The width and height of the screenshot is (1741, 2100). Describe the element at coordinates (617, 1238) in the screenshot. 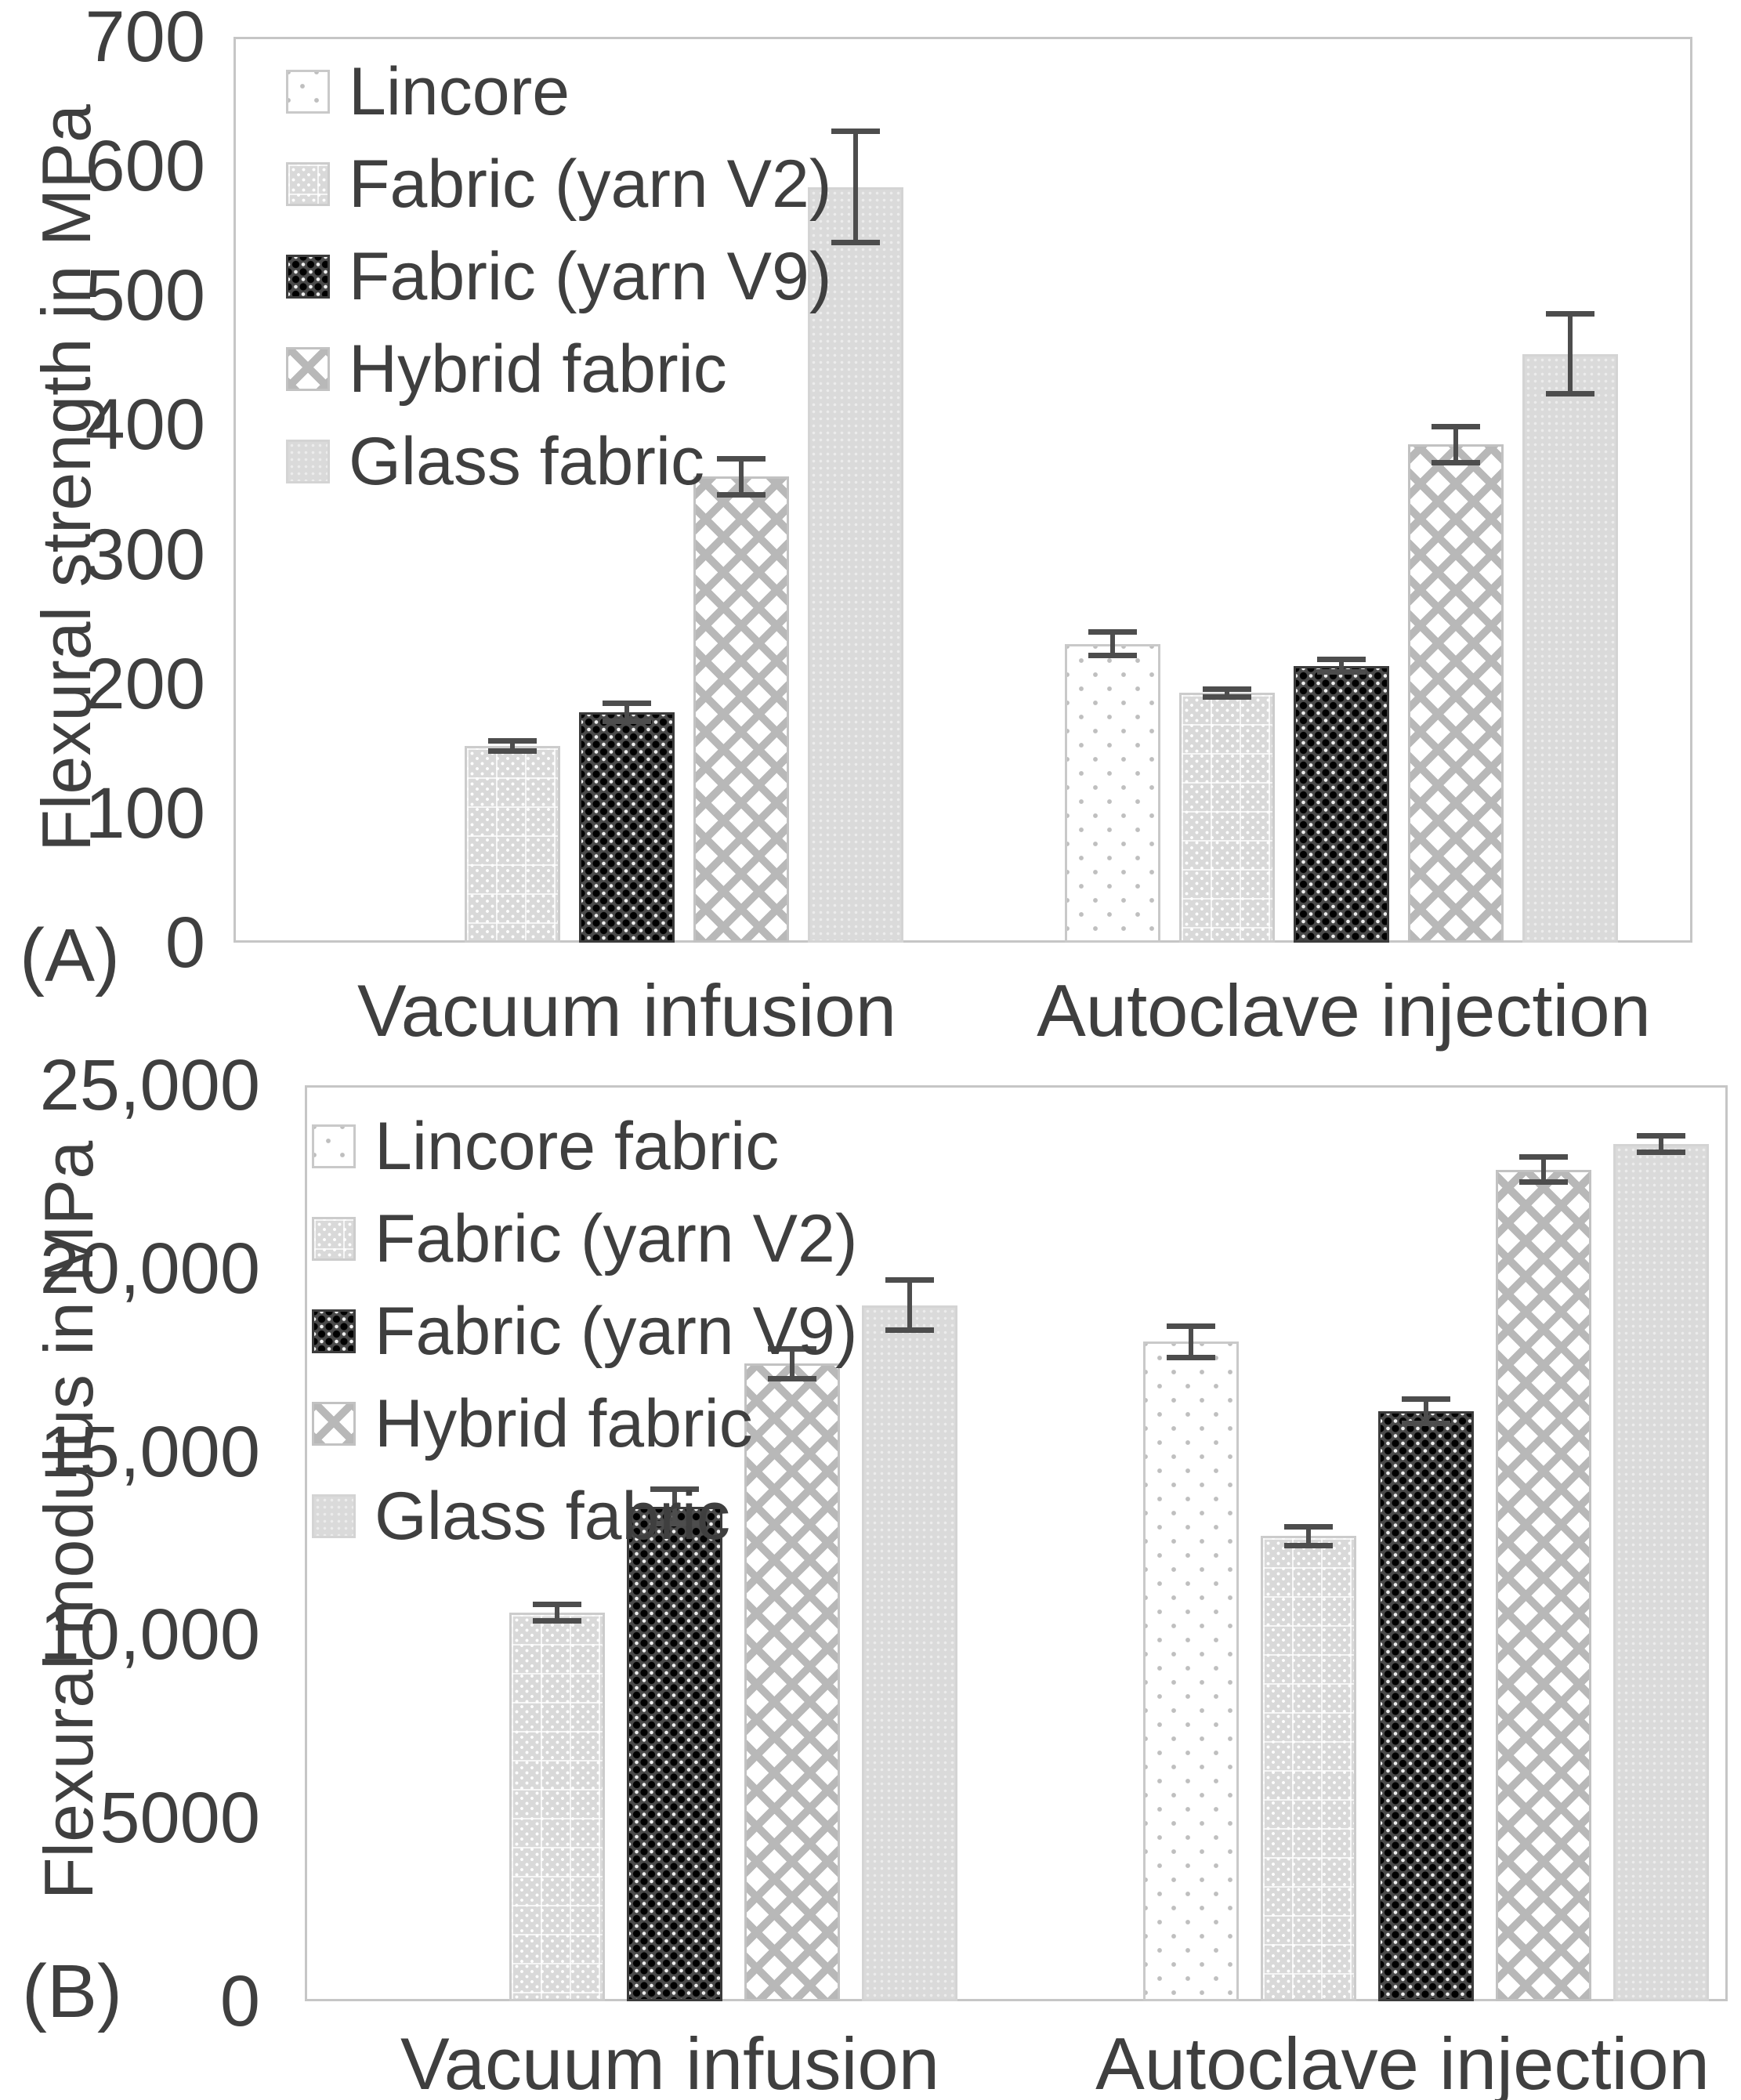

I see `legend-label: Fabric (yarn V2)` at that location.